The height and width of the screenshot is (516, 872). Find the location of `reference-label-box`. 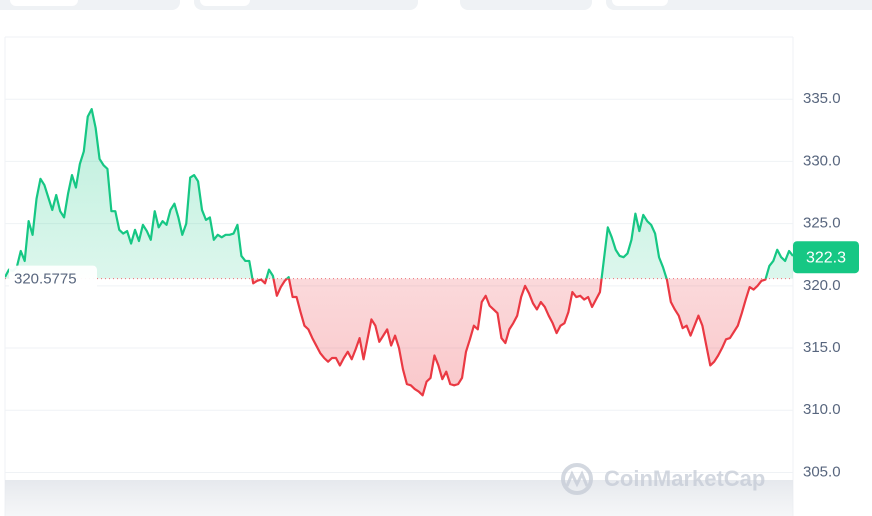

reference-label-box is located at coordinates (53, 278).